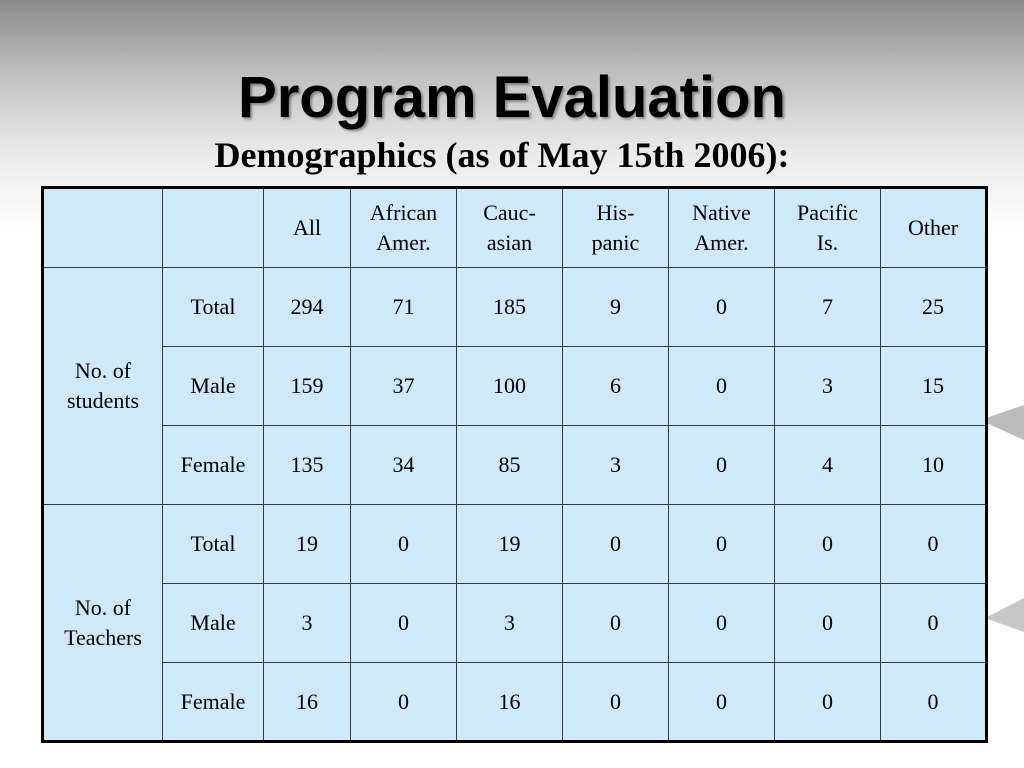 The height and width of the screenshot is (768, 1024). I want to click on table-row: Male 159 37 100 6 0 3 15, so click(515, 386).